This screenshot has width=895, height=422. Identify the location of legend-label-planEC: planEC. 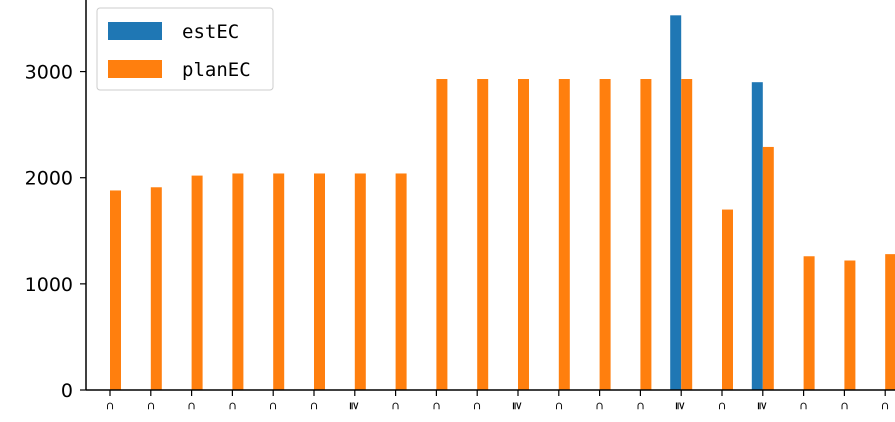
(216, 70).